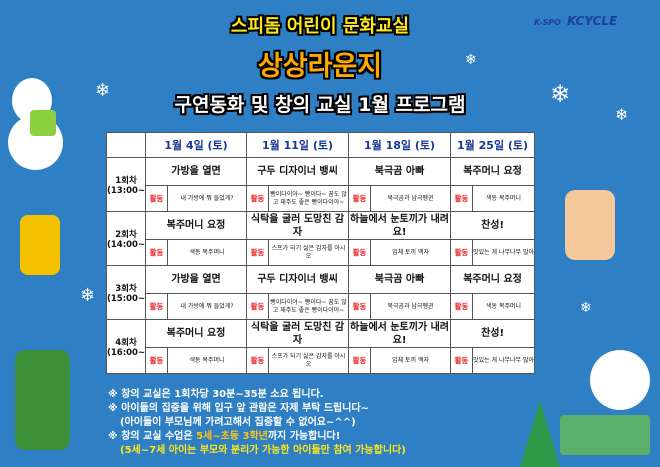 The image size is (660, 467). Describe the element at coordinates (320, 105) in the screenshot. I see `program-title: 구연동화 및 창의 교실 1월 프로그램` at that location.